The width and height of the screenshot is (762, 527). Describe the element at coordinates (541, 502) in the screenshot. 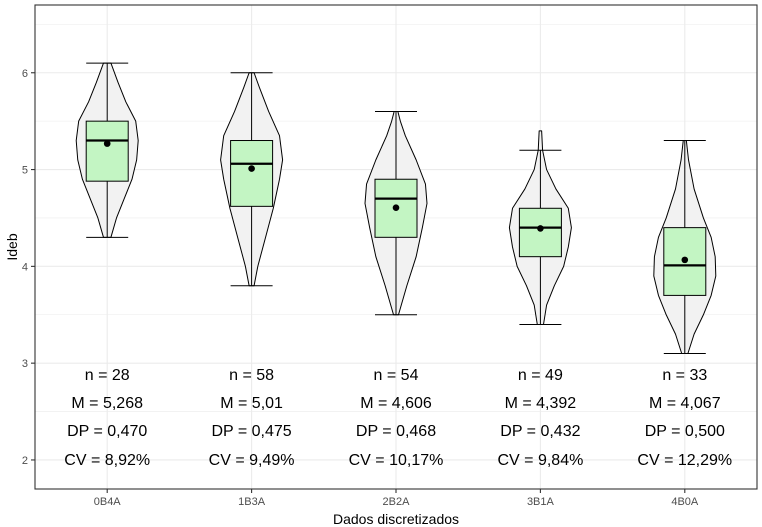

I see `x-tick-label: 3B1A` at that location.